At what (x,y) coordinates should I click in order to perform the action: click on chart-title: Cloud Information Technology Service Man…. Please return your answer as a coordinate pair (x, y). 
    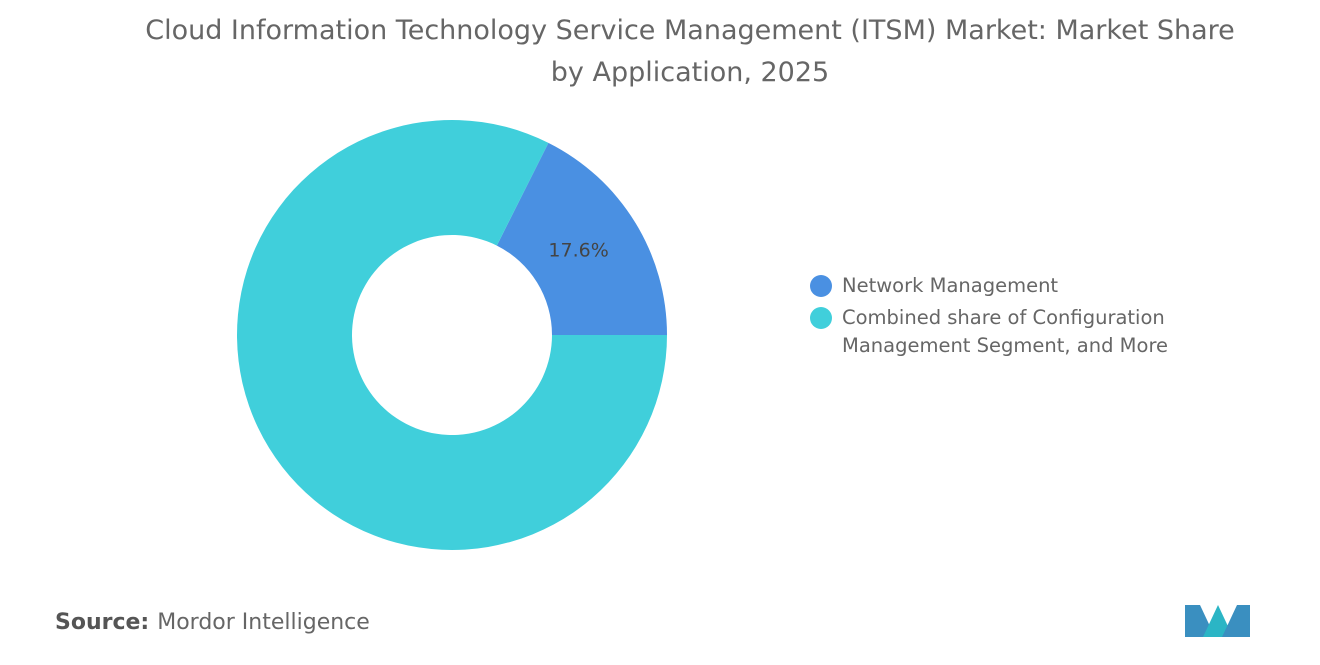
    Looking at the image, I should click on (690, 51).